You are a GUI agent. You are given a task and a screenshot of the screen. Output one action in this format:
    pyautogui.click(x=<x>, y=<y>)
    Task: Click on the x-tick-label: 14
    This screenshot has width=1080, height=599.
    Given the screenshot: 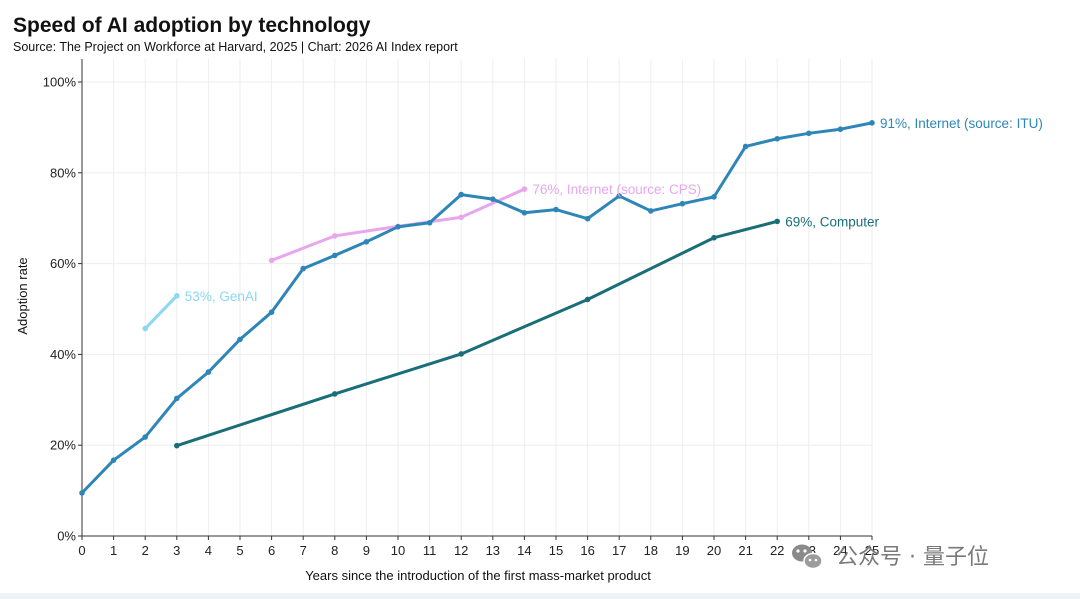 What is the action you would take?
    pyautogui.click(x=524, y=550)
    